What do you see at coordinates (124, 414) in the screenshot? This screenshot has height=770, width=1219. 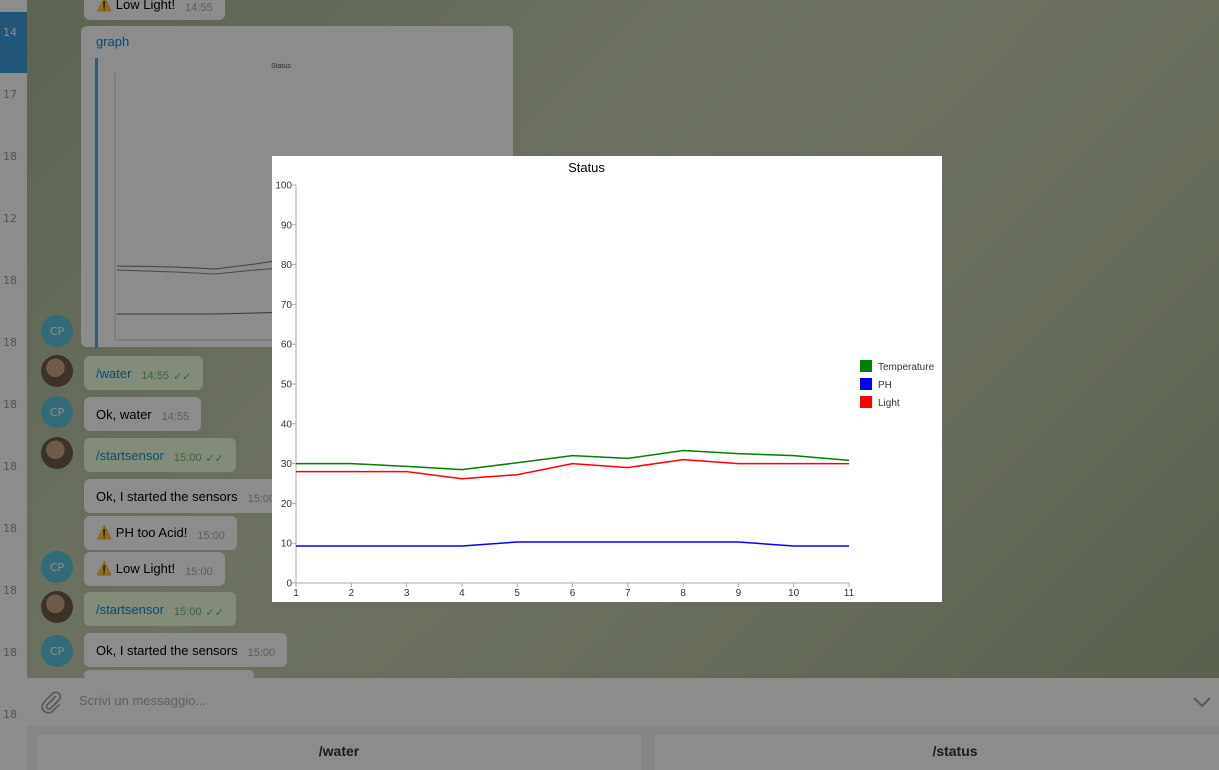 I see `message-text: Ok, water` at bounding box center [124, 414].